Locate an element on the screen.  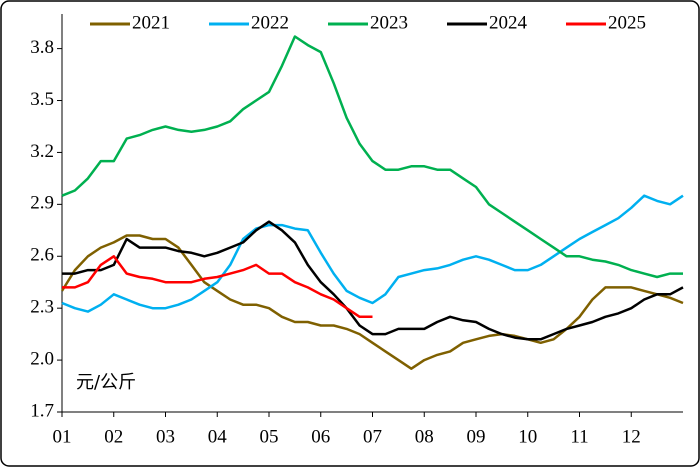
x-tick-label: 07 is located at coordinates (372, 436).